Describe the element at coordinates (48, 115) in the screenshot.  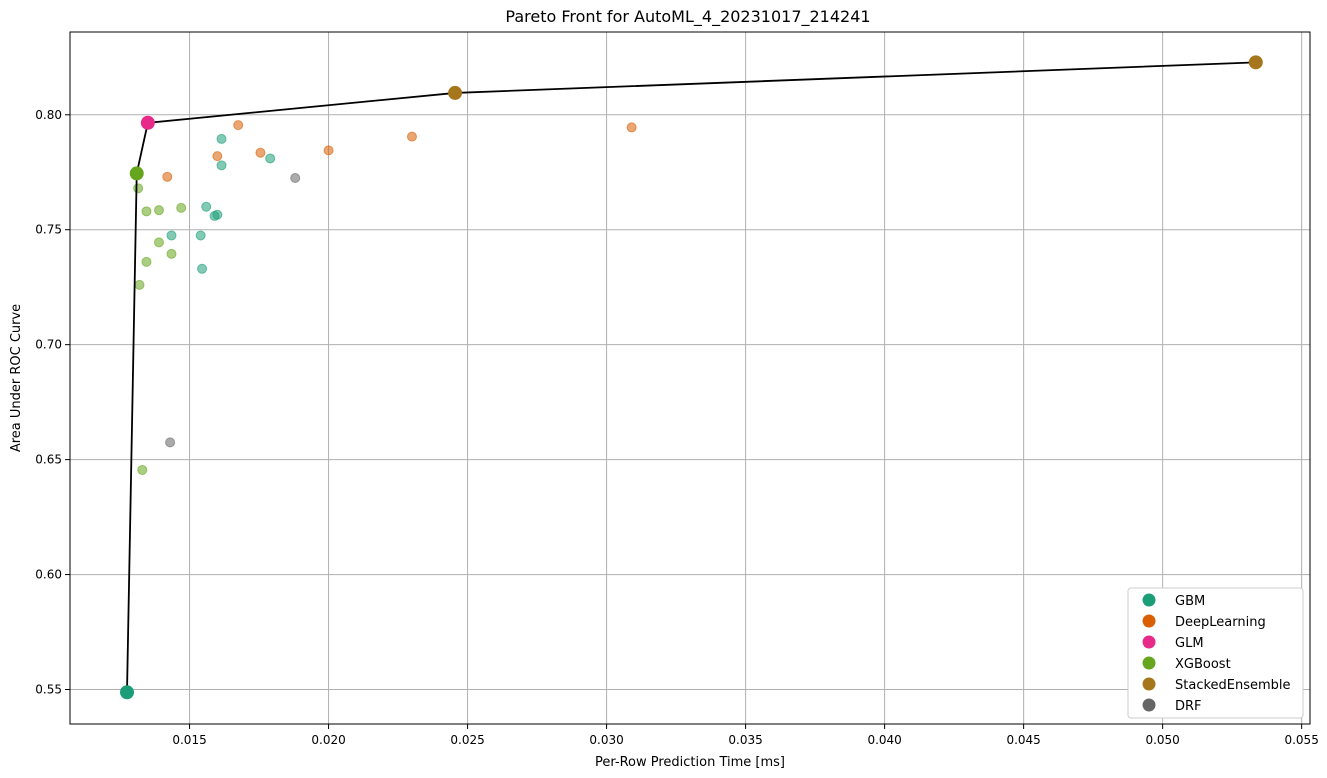
I see `y-tick-label: 0.80` at that location.